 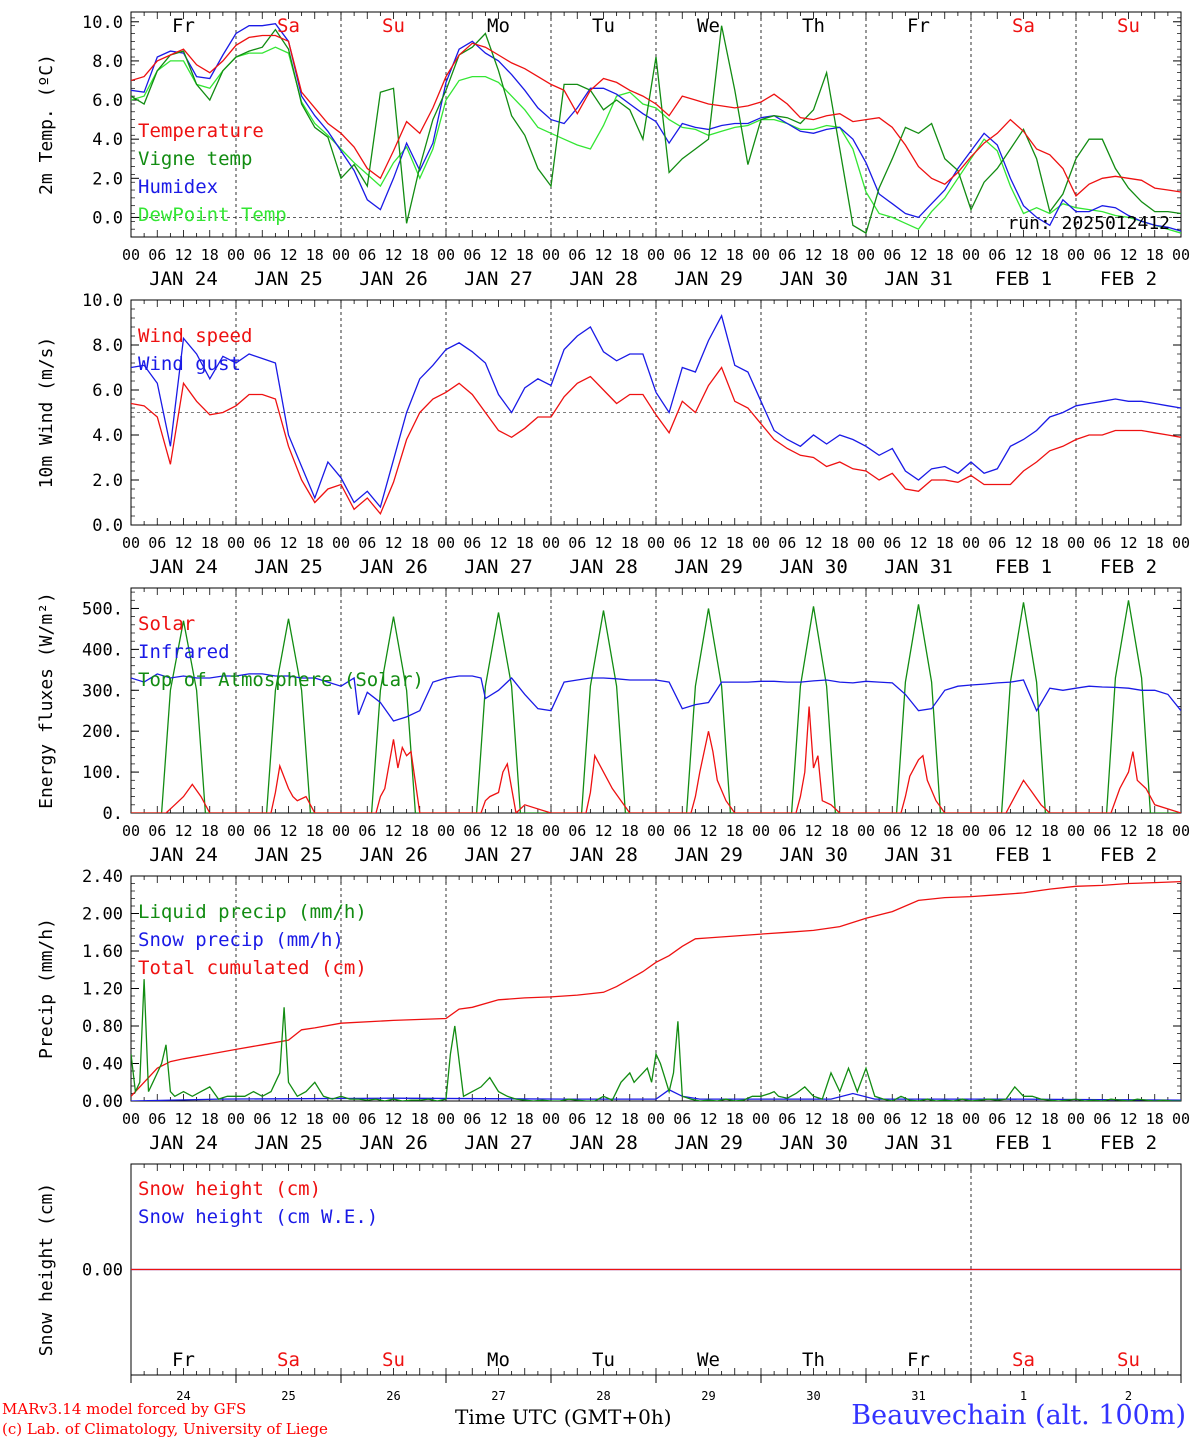 I want to click on legend-entry: Liquid precip (mm/h), so click(x=252, y=912).